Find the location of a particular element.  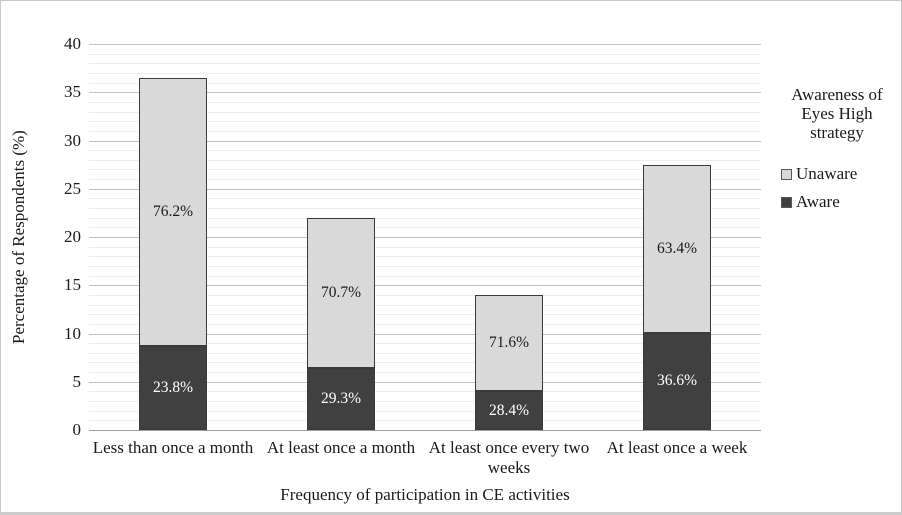

data-label: 28.4% is located at coordinates (509, 410).